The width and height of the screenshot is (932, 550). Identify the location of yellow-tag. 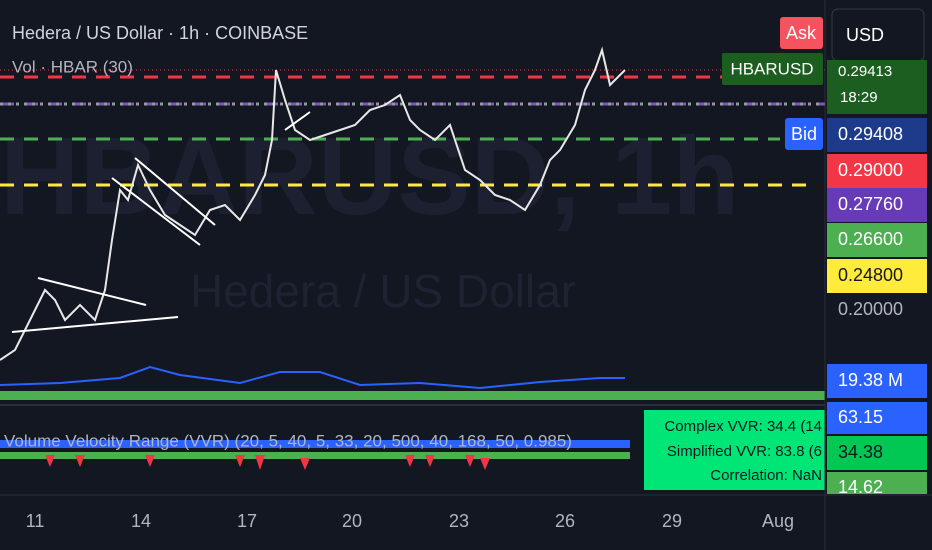
(877, 276).